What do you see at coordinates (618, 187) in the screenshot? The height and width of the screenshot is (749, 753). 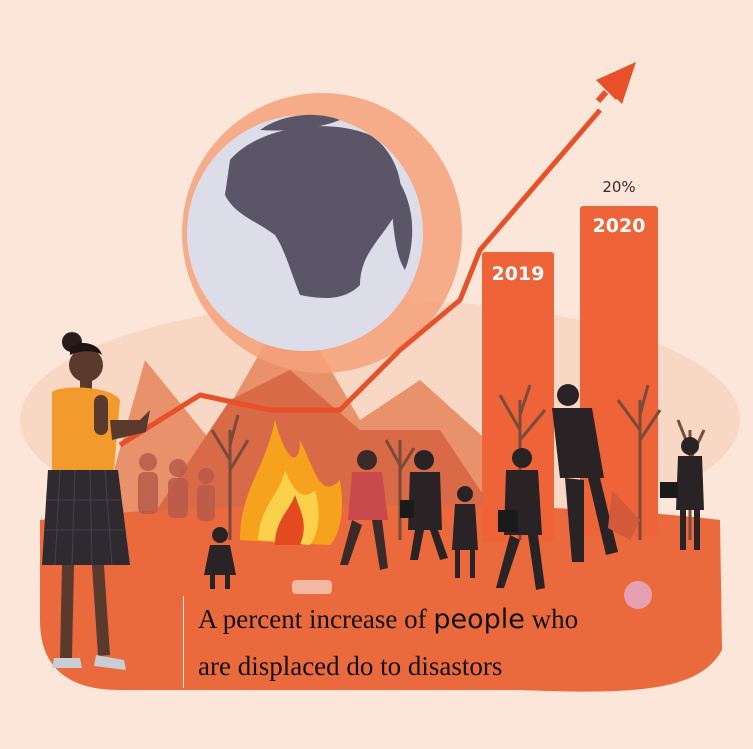 I see `bar-2020-top-label: 20%` at bounding box center [618, 187].